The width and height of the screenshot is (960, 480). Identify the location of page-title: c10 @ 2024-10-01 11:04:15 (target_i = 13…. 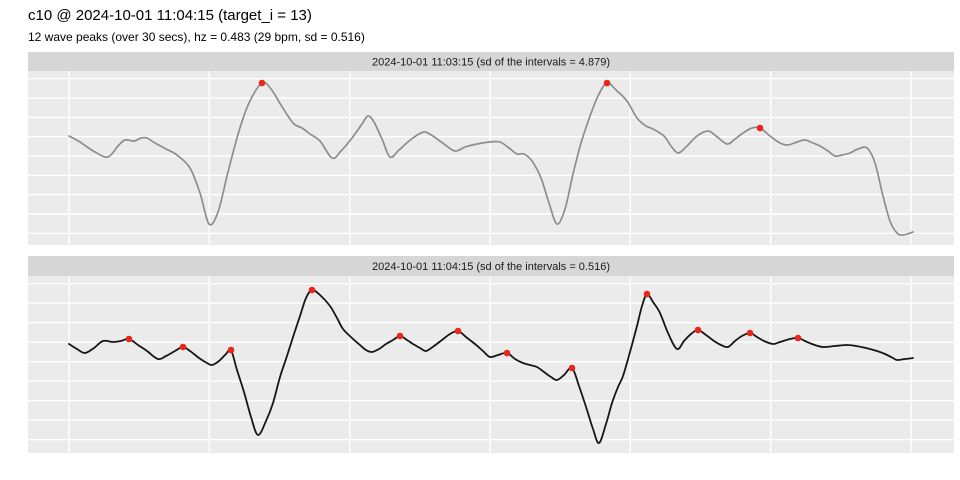
(170, 15).